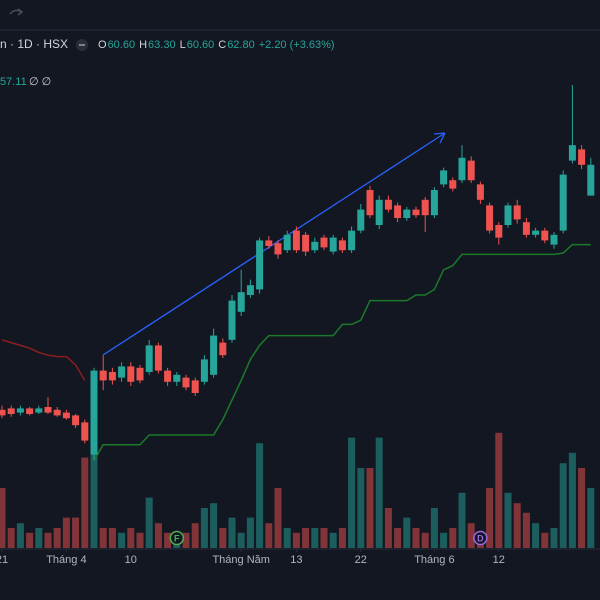  What do you see at coordinates (241, 45) in the screenshot?
I see `field-value: 62.80` at bounding box center [241, 45].